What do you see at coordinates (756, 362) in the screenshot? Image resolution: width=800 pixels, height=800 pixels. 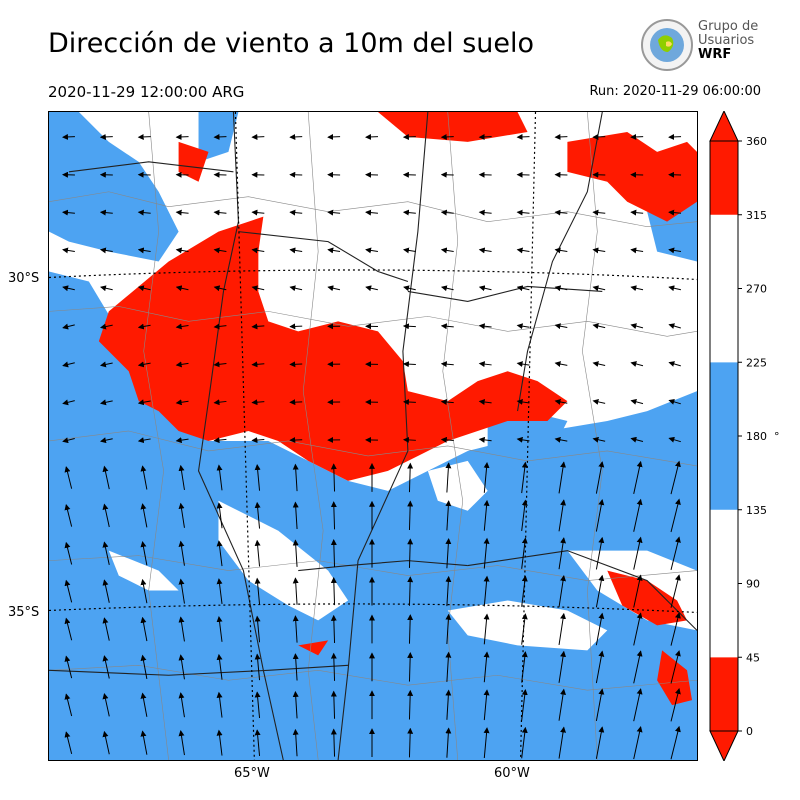 I see `colorbar-tick-label: 225` at bounding box center [756, 362].